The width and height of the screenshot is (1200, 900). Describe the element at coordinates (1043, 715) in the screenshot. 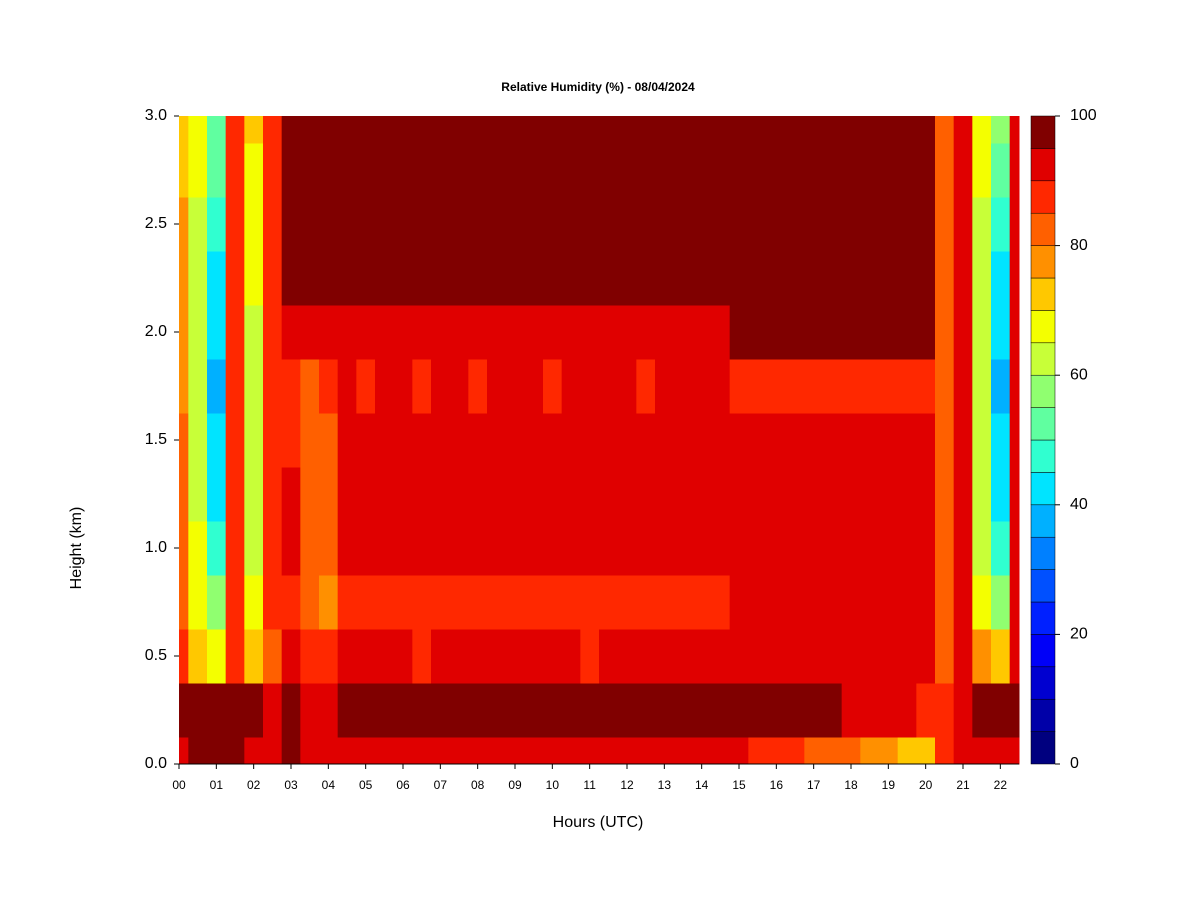

I see `colorbar-box` at that location.